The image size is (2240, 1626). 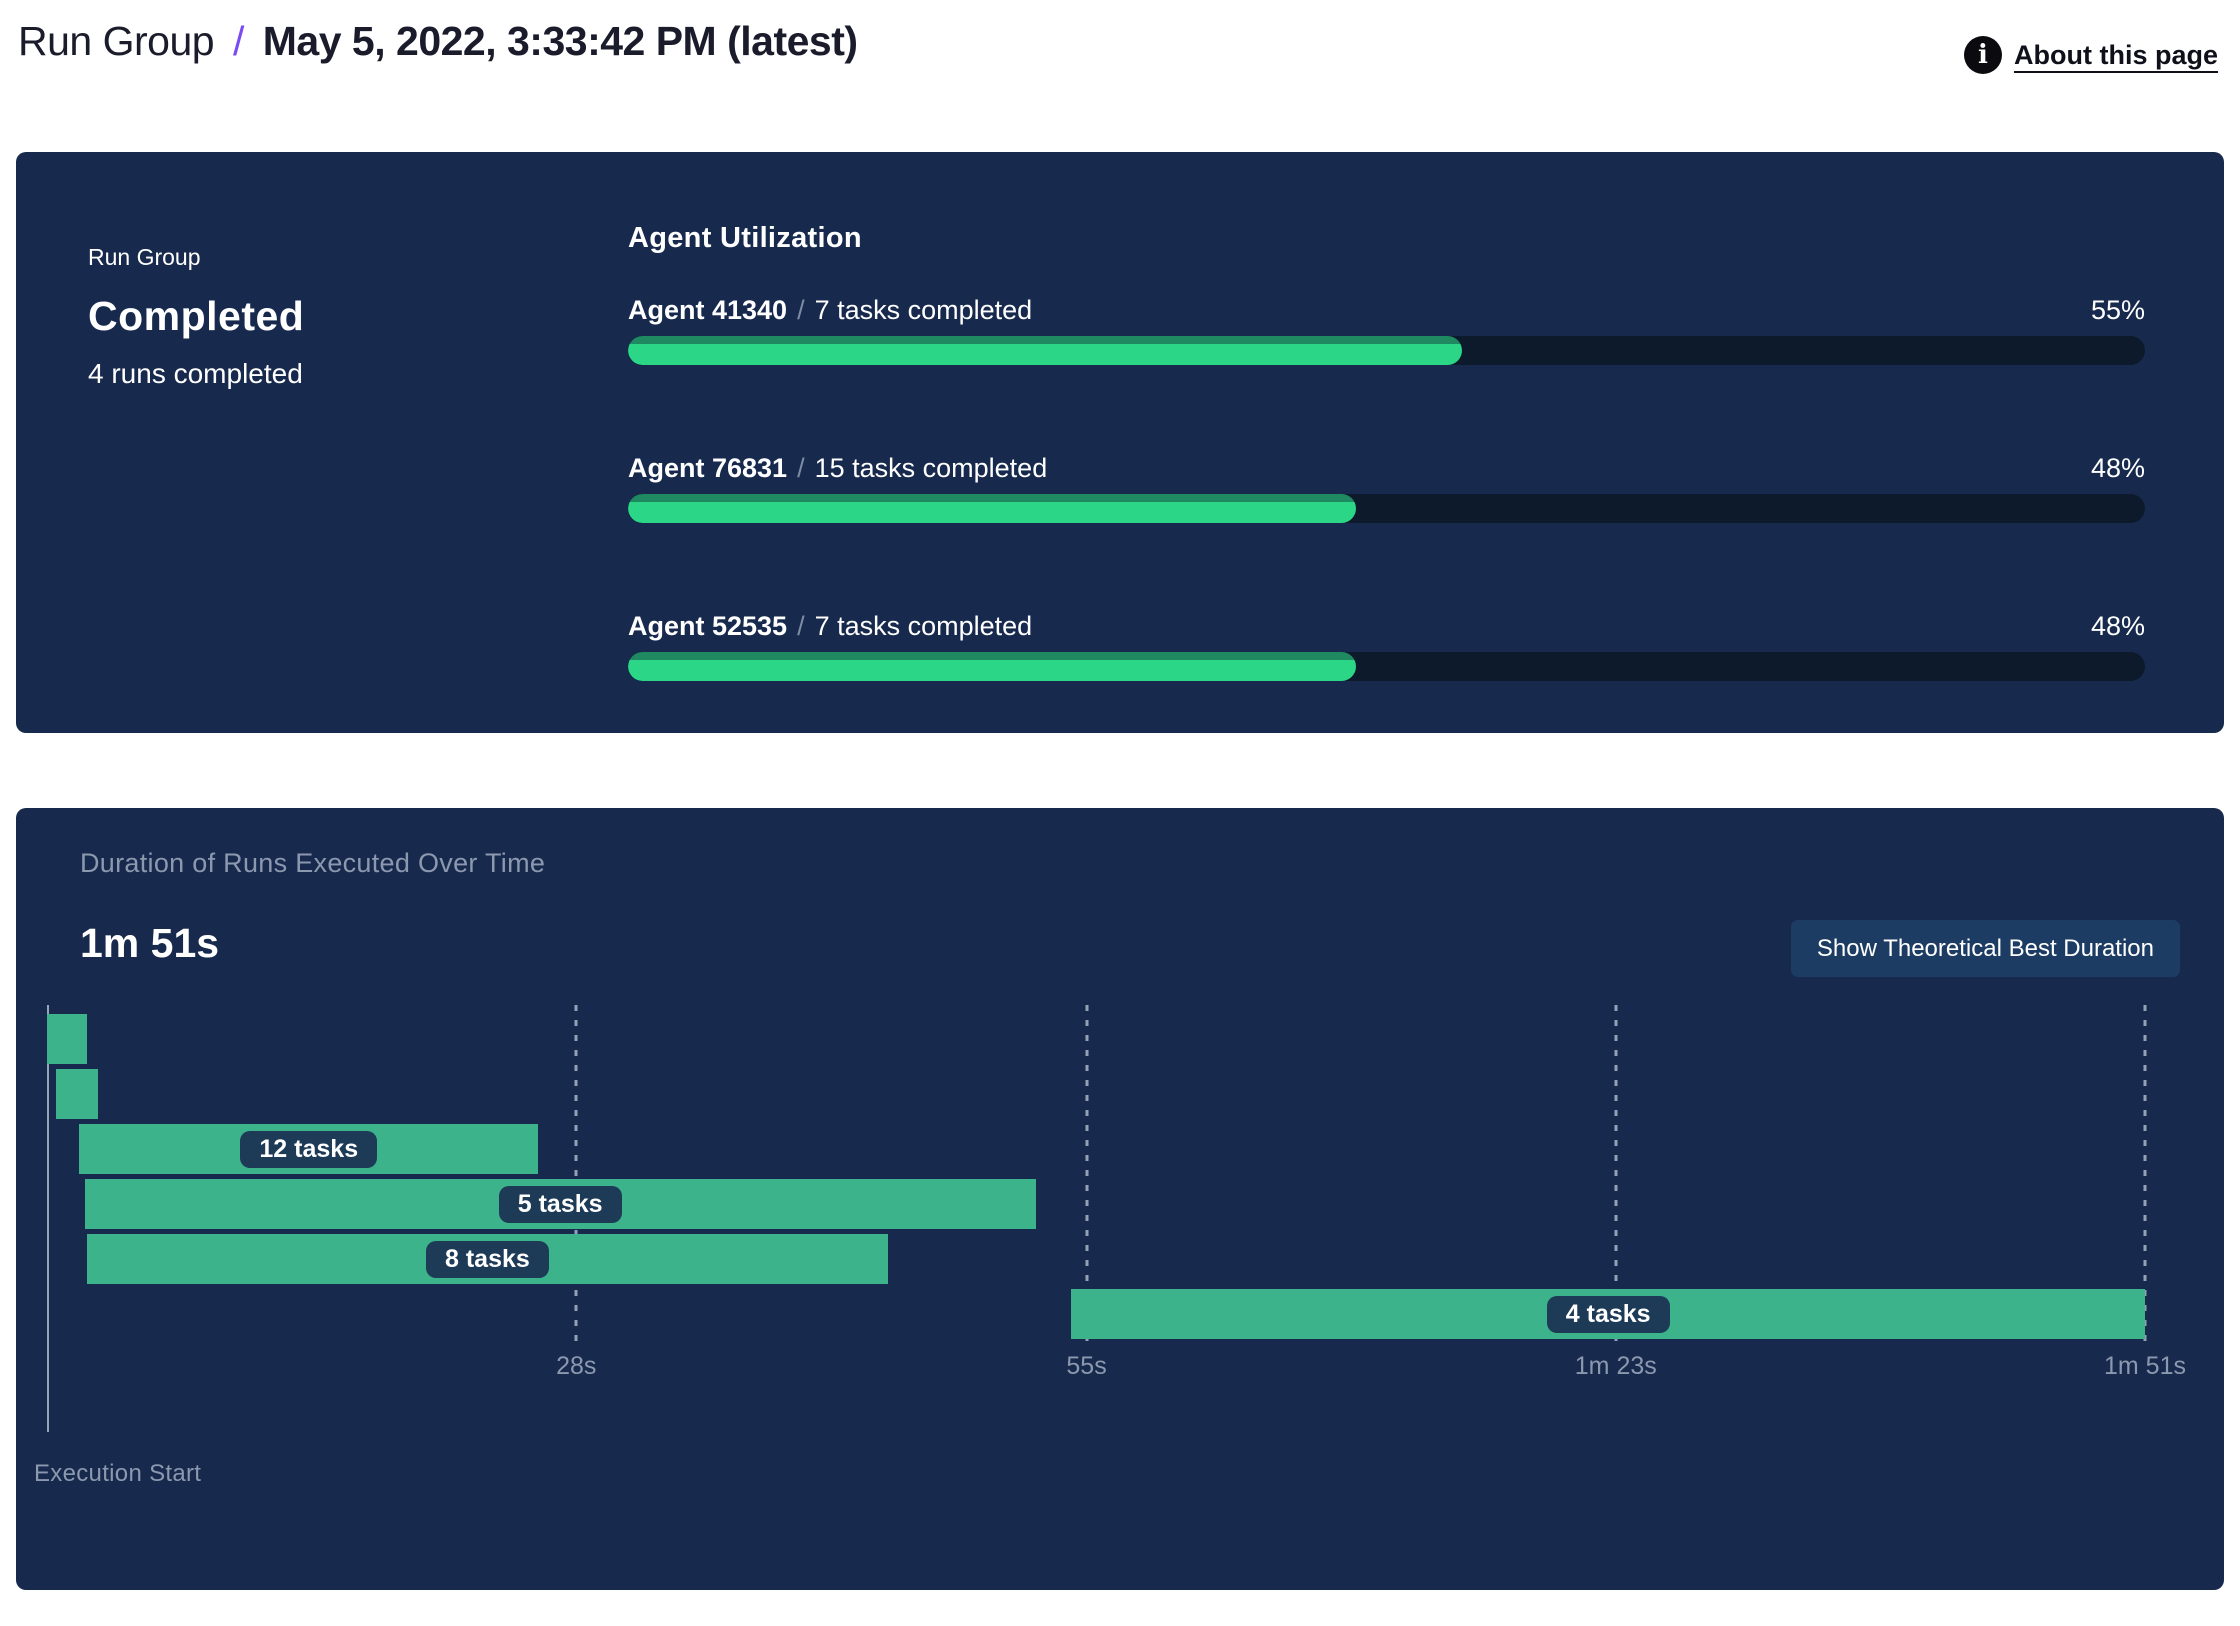 What do you see at coordinates (2117, 310) in the screenshot?
I see `agent-utilization-percent: 55%` at bounding box center [2117, 310].